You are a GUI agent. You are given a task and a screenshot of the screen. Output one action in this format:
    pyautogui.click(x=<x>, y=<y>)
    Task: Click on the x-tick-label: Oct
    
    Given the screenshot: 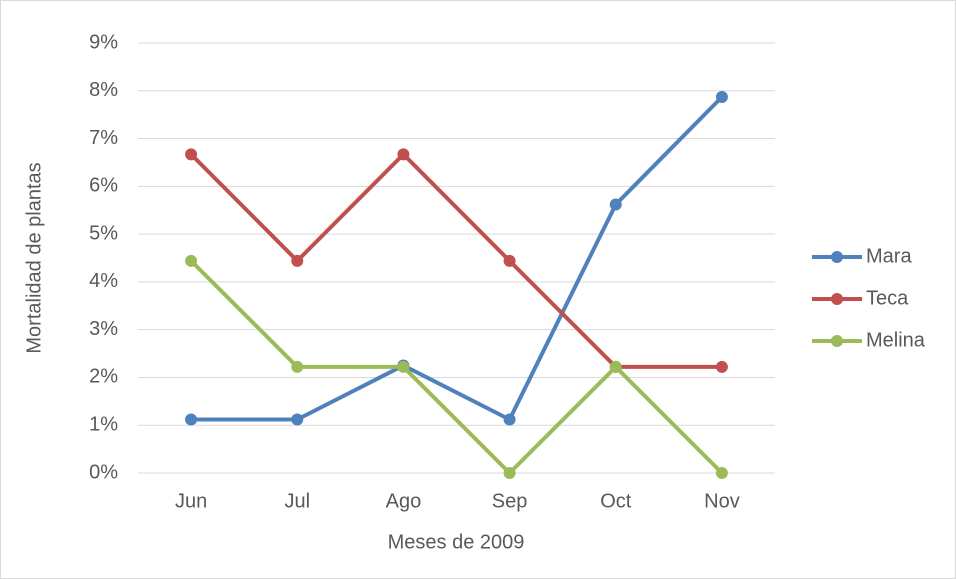 What is the action you would take?
    pyautogui.click(x=616, y=501)
    